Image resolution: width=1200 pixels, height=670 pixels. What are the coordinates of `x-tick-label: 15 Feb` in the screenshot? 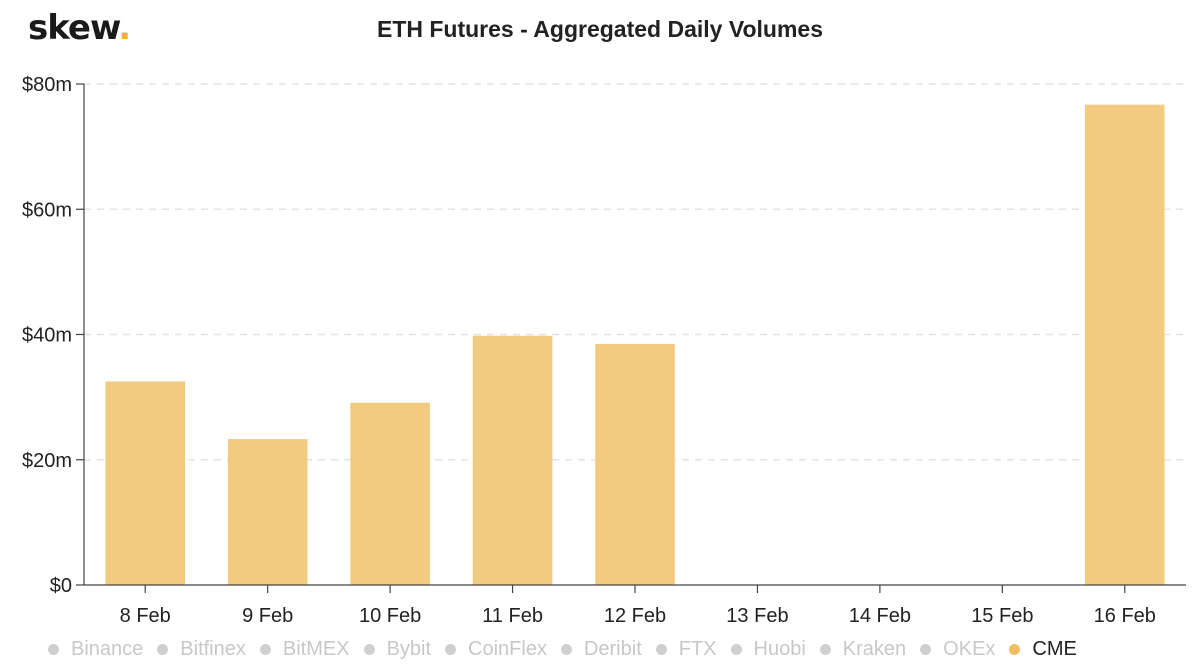 It's located at (1002, 616).